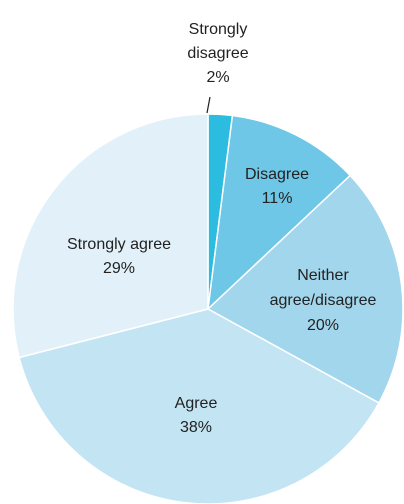  I want to click on pie-slice-disagree, so click(279, 212).